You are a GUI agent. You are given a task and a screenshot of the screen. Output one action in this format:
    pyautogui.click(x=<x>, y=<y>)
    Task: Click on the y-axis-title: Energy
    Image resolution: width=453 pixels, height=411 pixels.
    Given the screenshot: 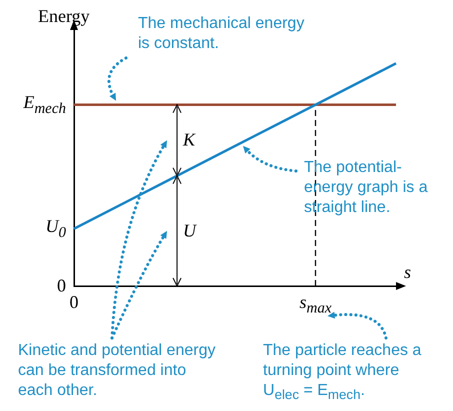 What is the action you would take?
    pyautogui.click(x=64, y=16)
    